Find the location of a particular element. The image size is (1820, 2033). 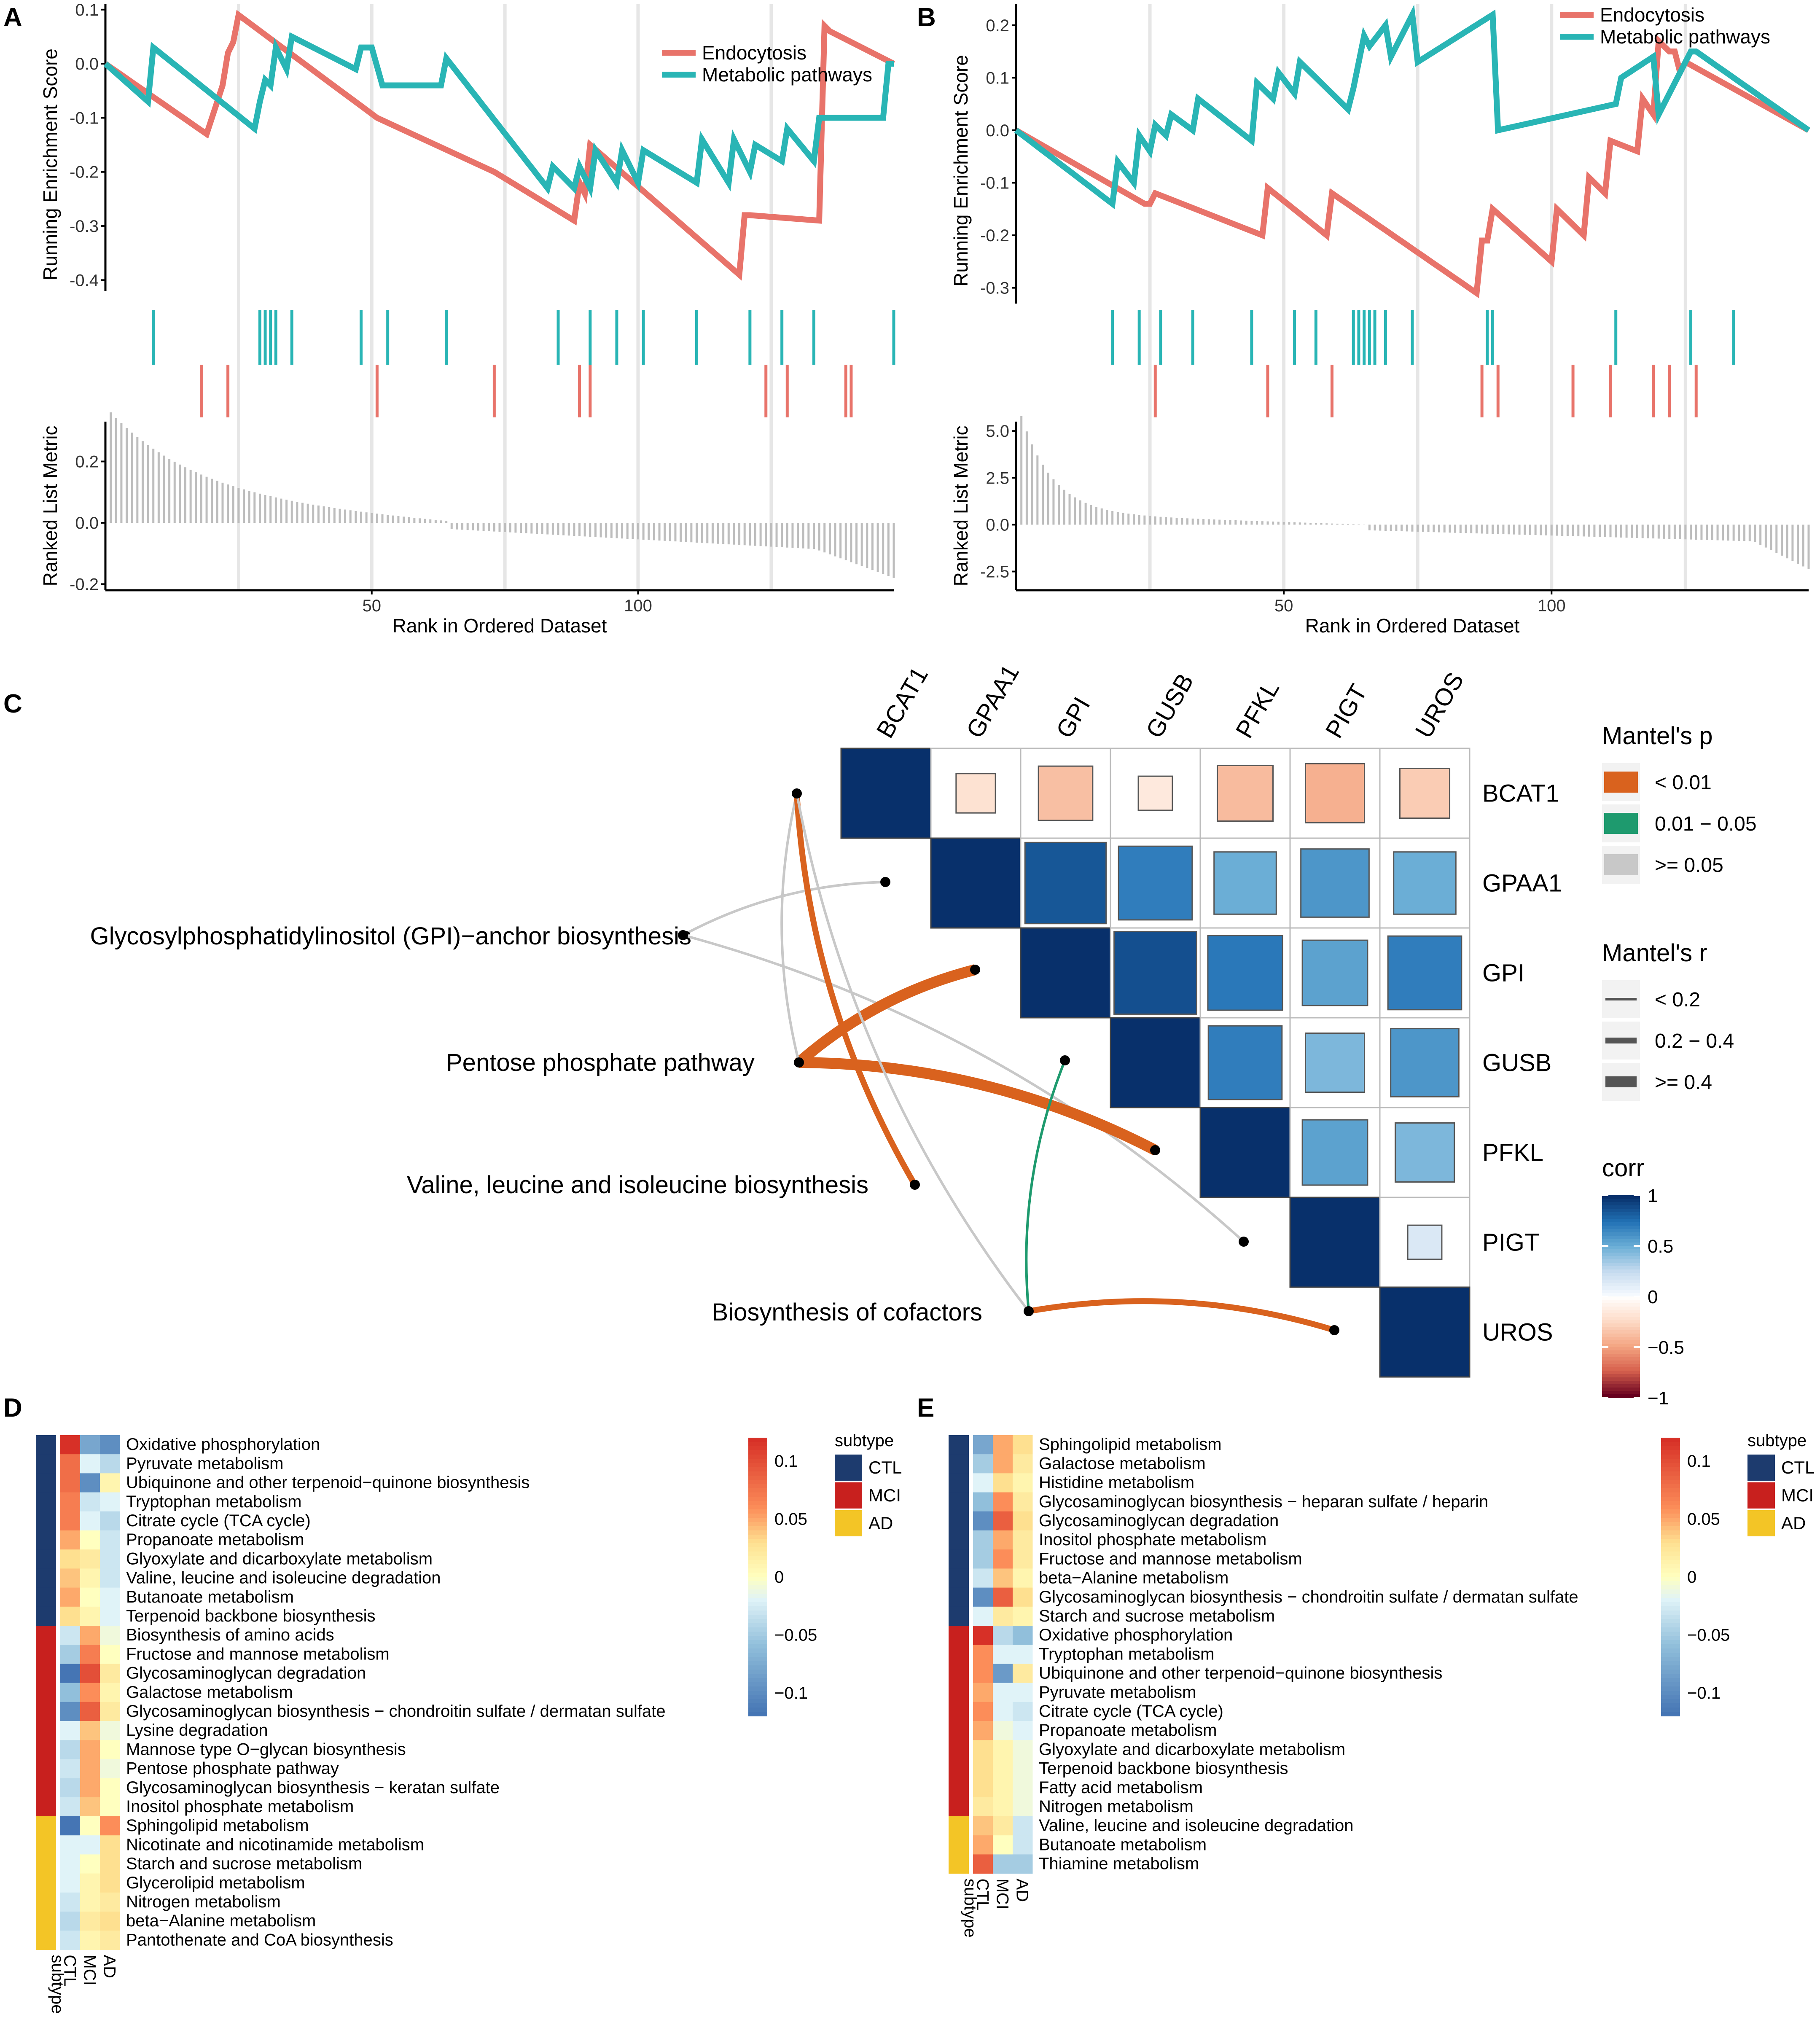

legend-label: Endocytosis is located at coordinates (754, 53).